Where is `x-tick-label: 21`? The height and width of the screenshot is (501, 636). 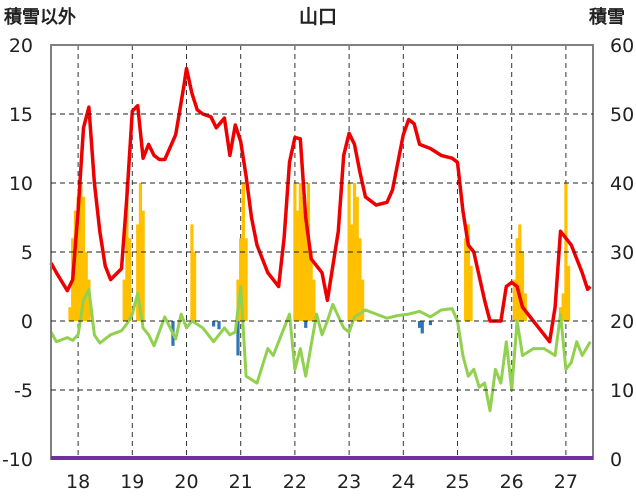 x-tick-label: 21 is located at coordinates (241, 482).